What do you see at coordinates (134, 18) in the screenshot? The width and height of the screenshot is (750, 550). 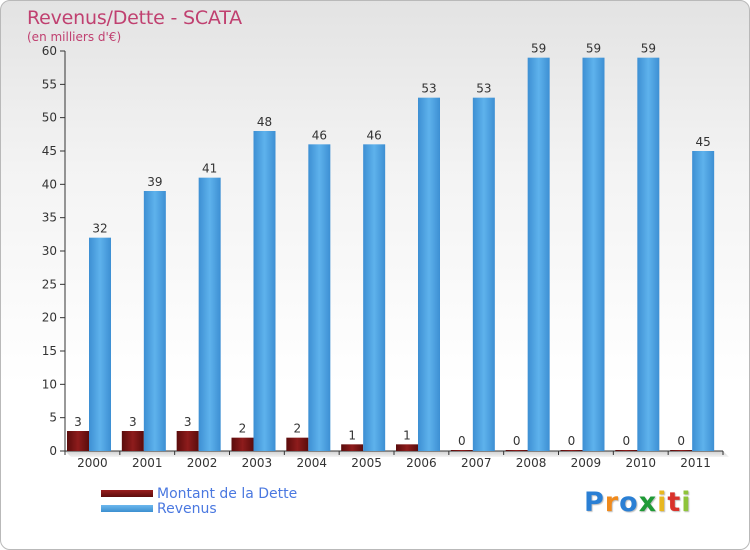 I see `chart-title: Revenus/Dette - SCATA` at bounding box center [134, 18].